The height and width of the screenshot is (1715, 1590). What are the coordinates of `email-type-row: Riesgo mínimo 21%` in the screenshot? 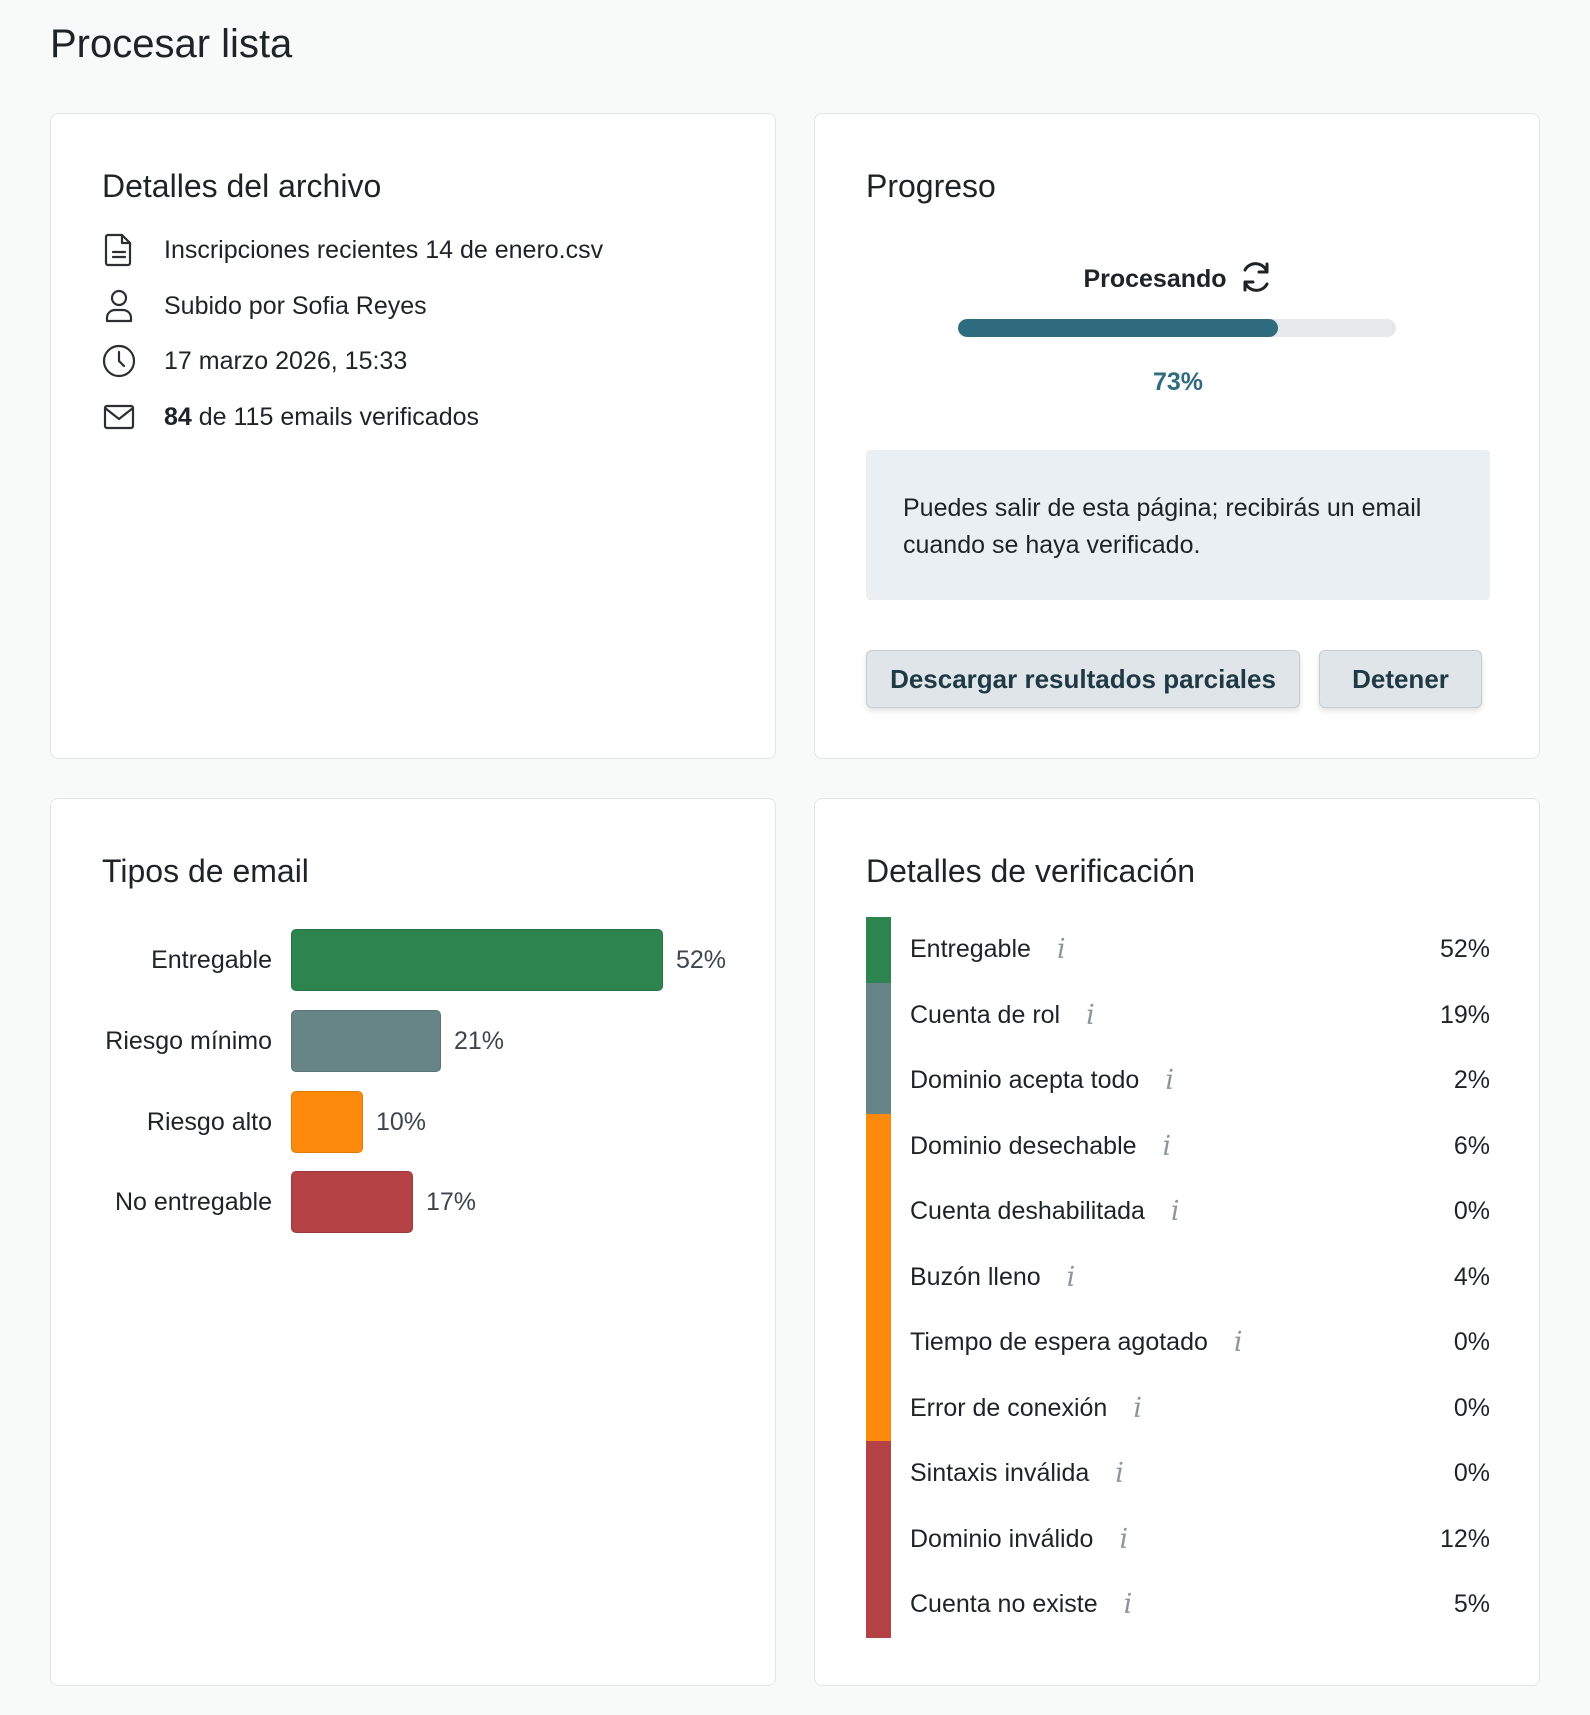 It's located at (414, 1041).